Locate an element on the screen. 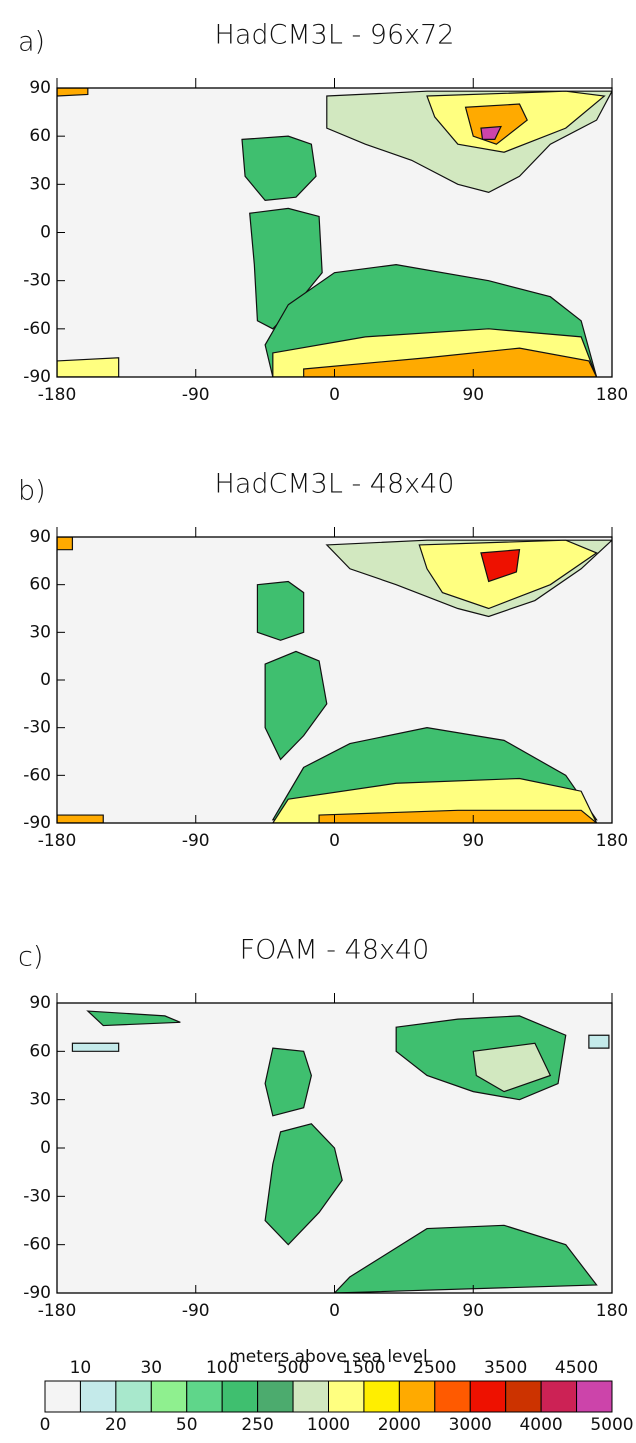 The image size is (636, 1443). colorbar-label: 20 is located at coordinates (116, 1425).